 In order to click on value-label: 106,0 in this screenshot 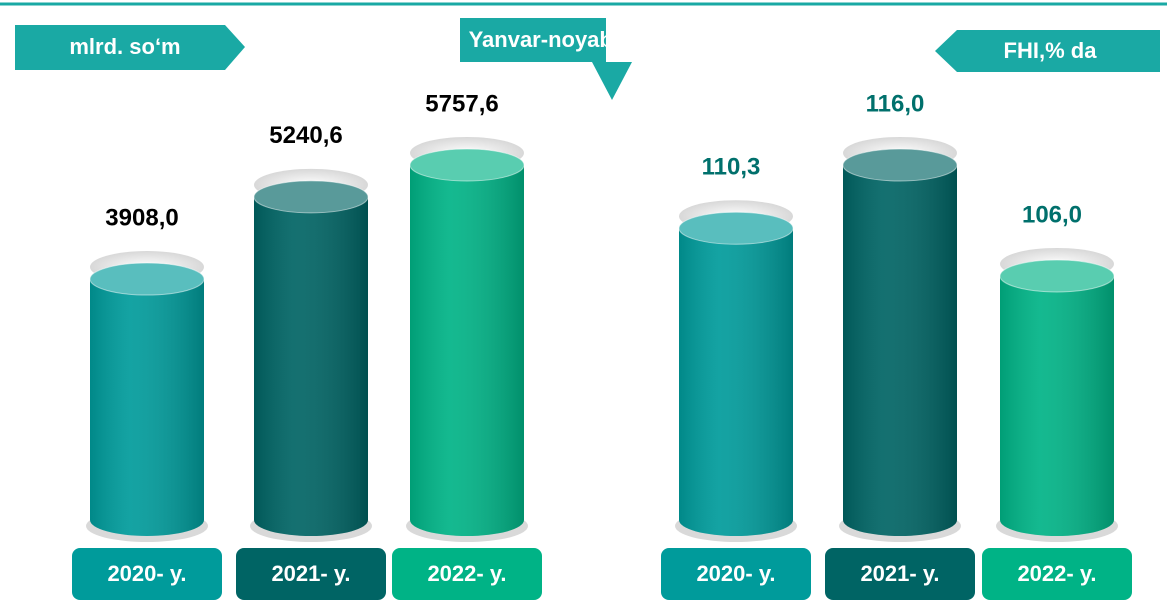, I will do `click(1052, 214)`.